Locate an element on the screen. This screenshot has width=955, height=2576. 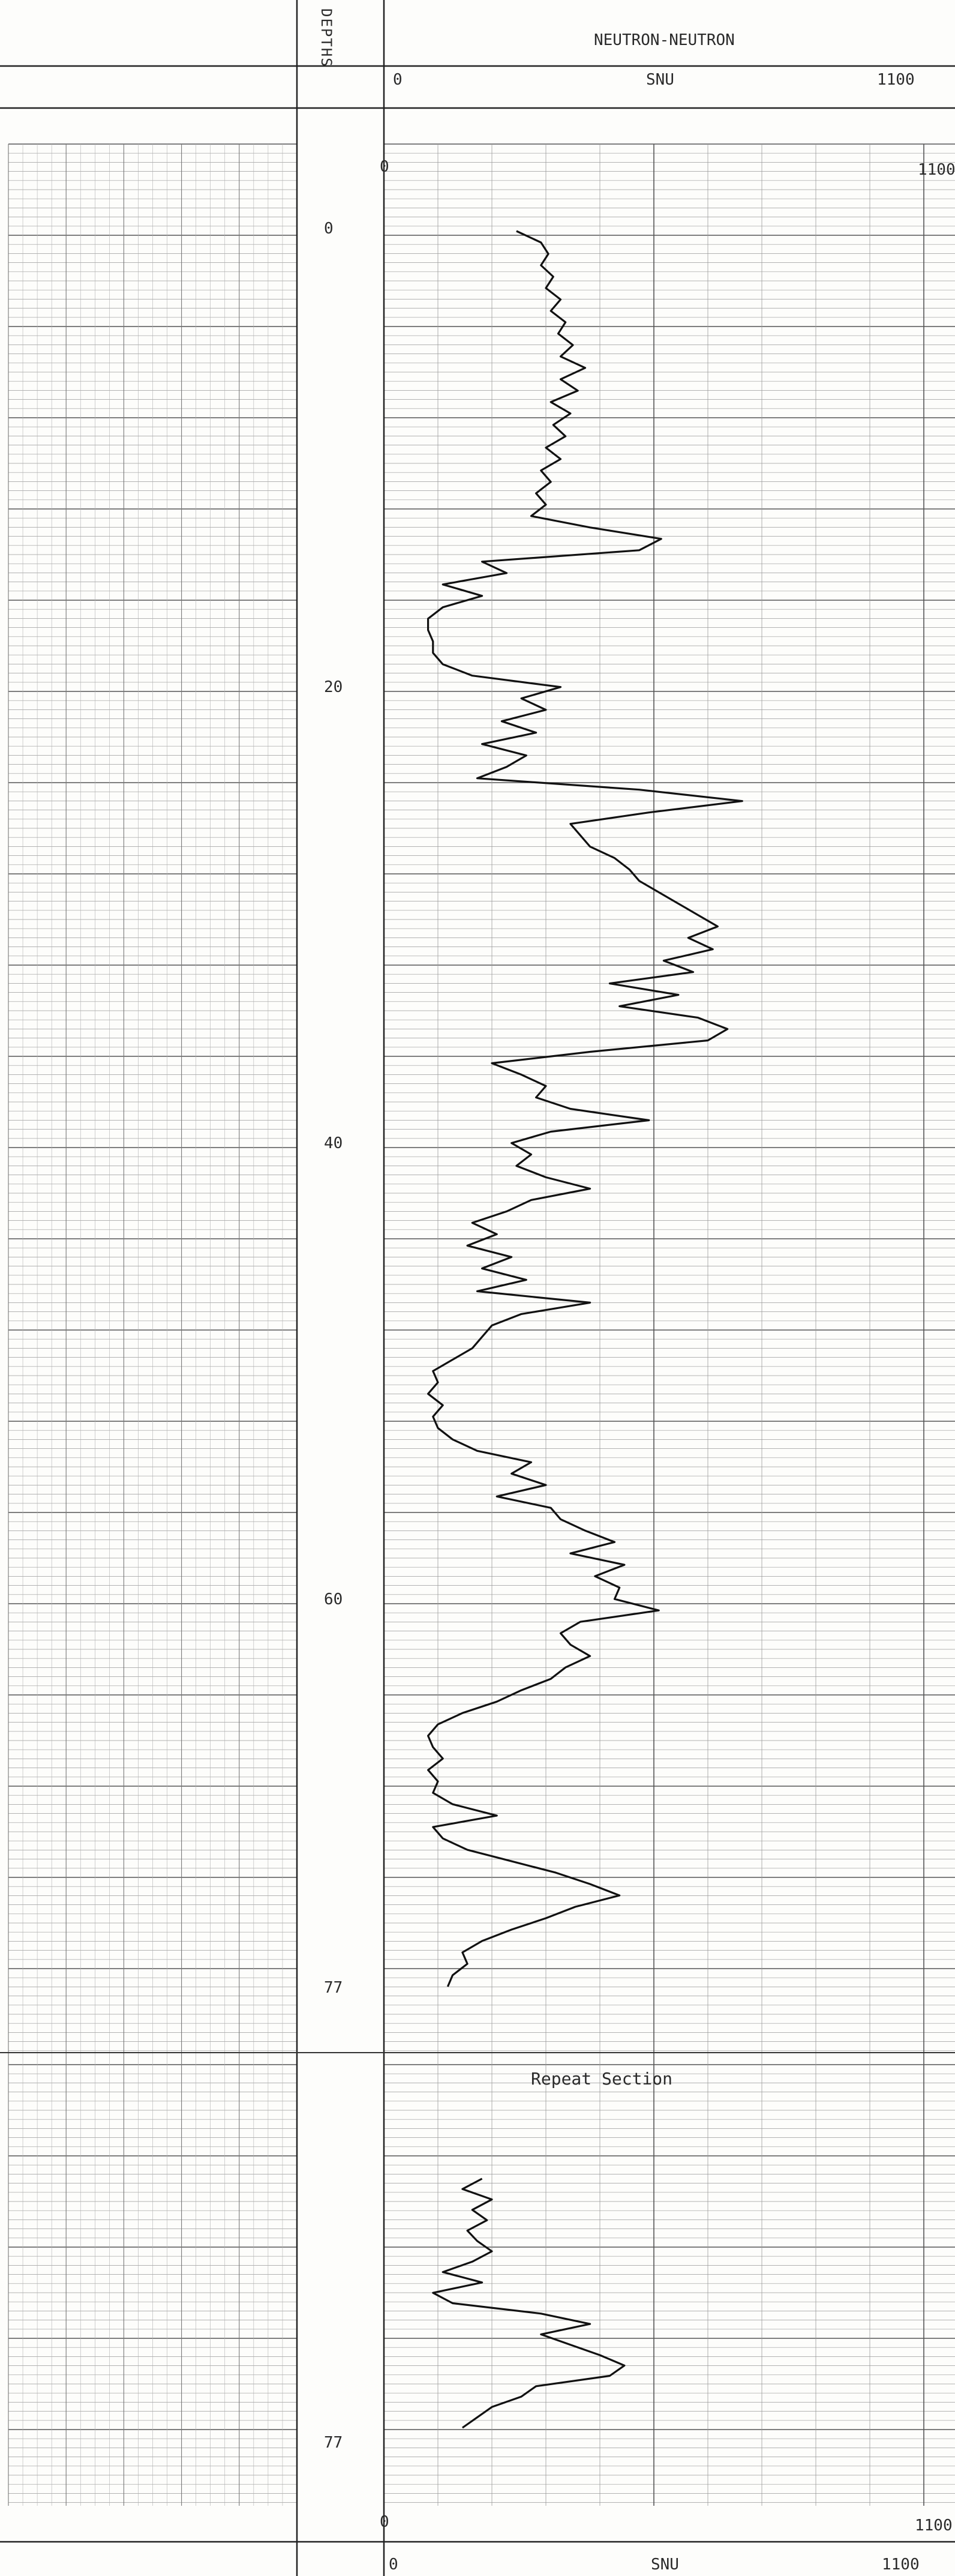
depth-label-60: 60 is located at coordinates (333, 1599).